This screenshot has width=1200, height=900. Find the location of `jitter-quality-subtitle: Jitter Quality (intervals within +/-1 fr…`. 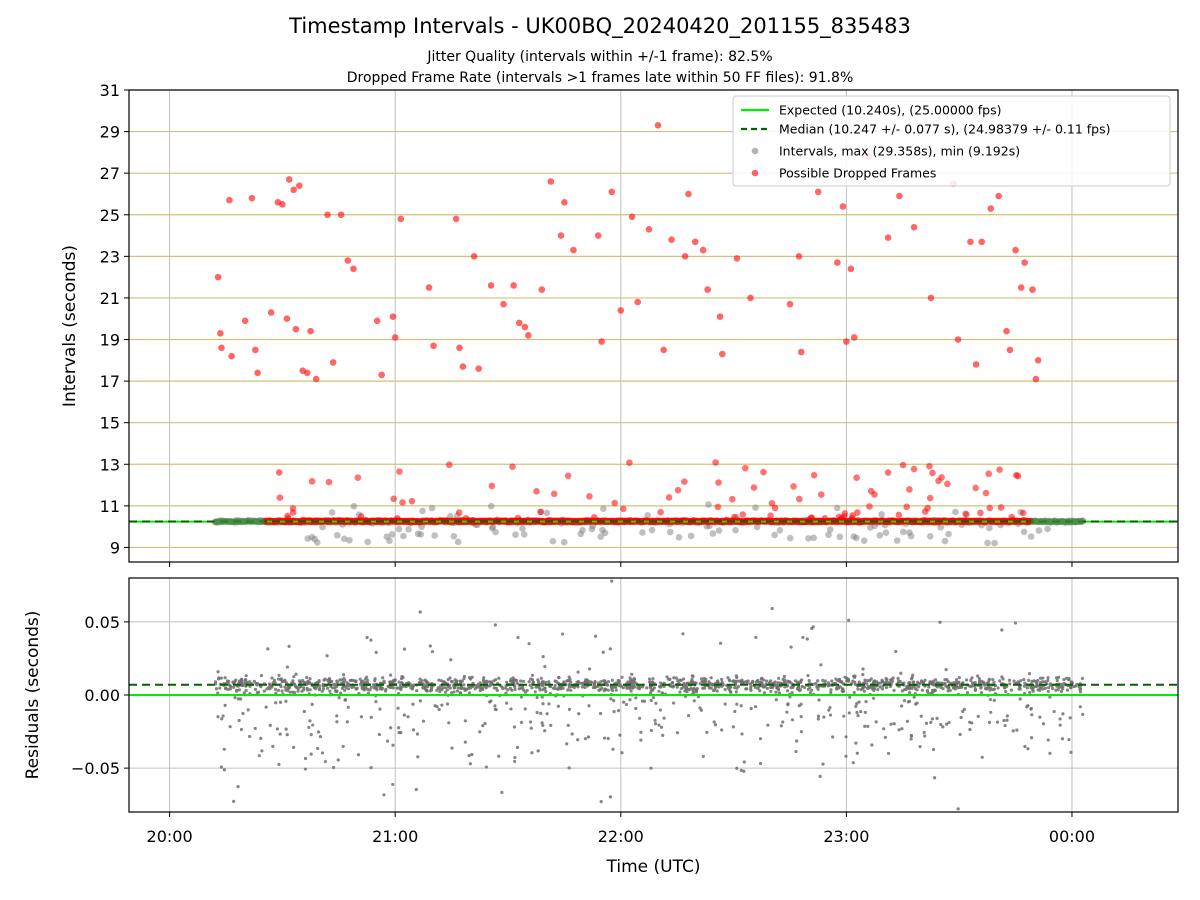

jitter-quality-subtitle: Jitter Quality (intervals within +/-1 fr… is located at coordinates (600, 57).